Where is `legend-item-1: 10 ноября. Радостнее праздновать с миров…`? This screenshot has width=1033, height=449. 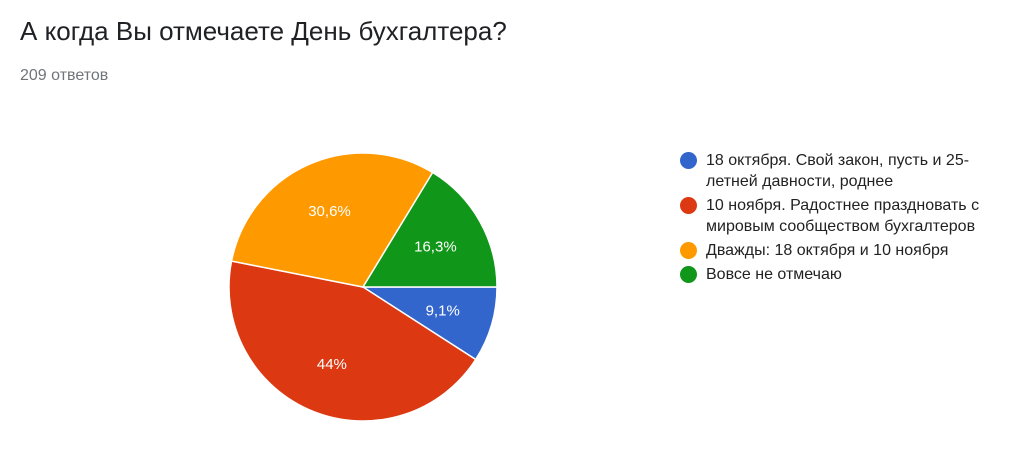 legend-item-1: 10 ноября. Радостнее праздновать с миров… is located at coordinates (850, 216).